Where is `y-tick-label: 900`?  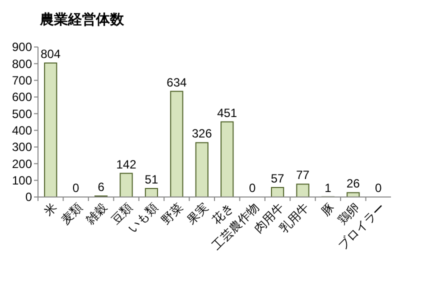
y-tick-label: 900 is located at coordinates (22, 47).